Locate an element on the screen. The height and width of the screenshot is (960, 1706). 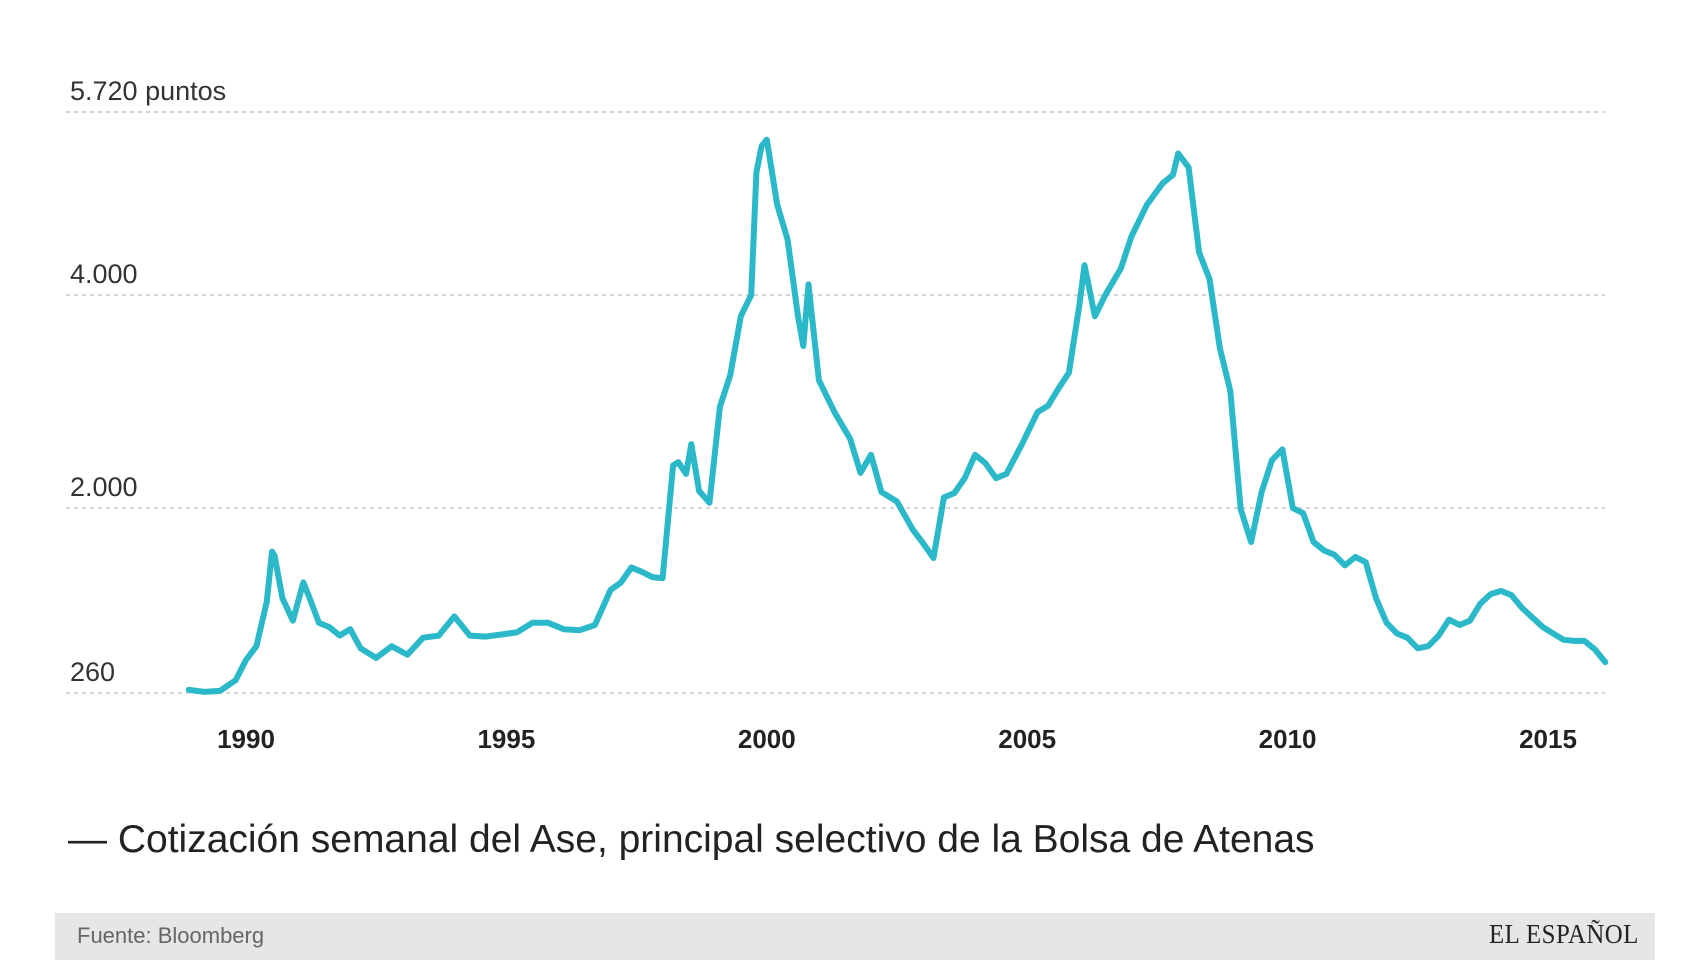
x-tick-label: 1990 is located at coordinates (246, 739).